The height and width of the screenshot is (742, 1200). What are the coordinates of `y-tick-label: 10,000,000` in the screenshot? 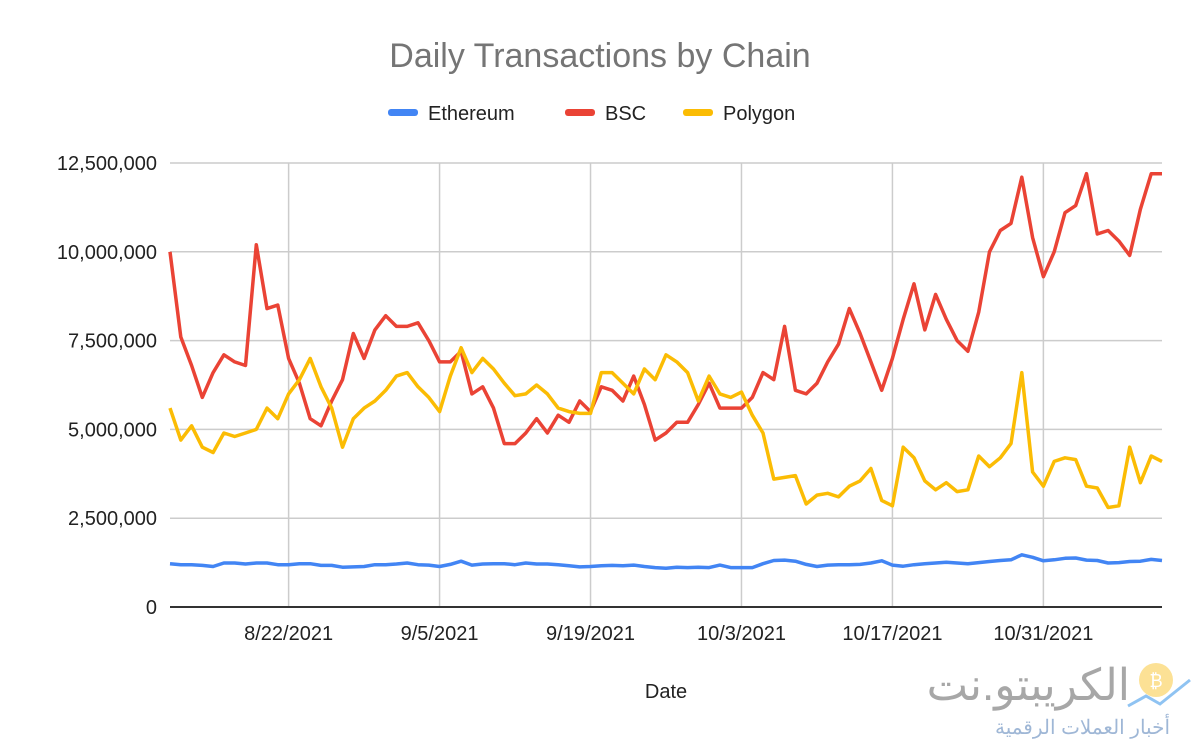 It's located at (107, 253).